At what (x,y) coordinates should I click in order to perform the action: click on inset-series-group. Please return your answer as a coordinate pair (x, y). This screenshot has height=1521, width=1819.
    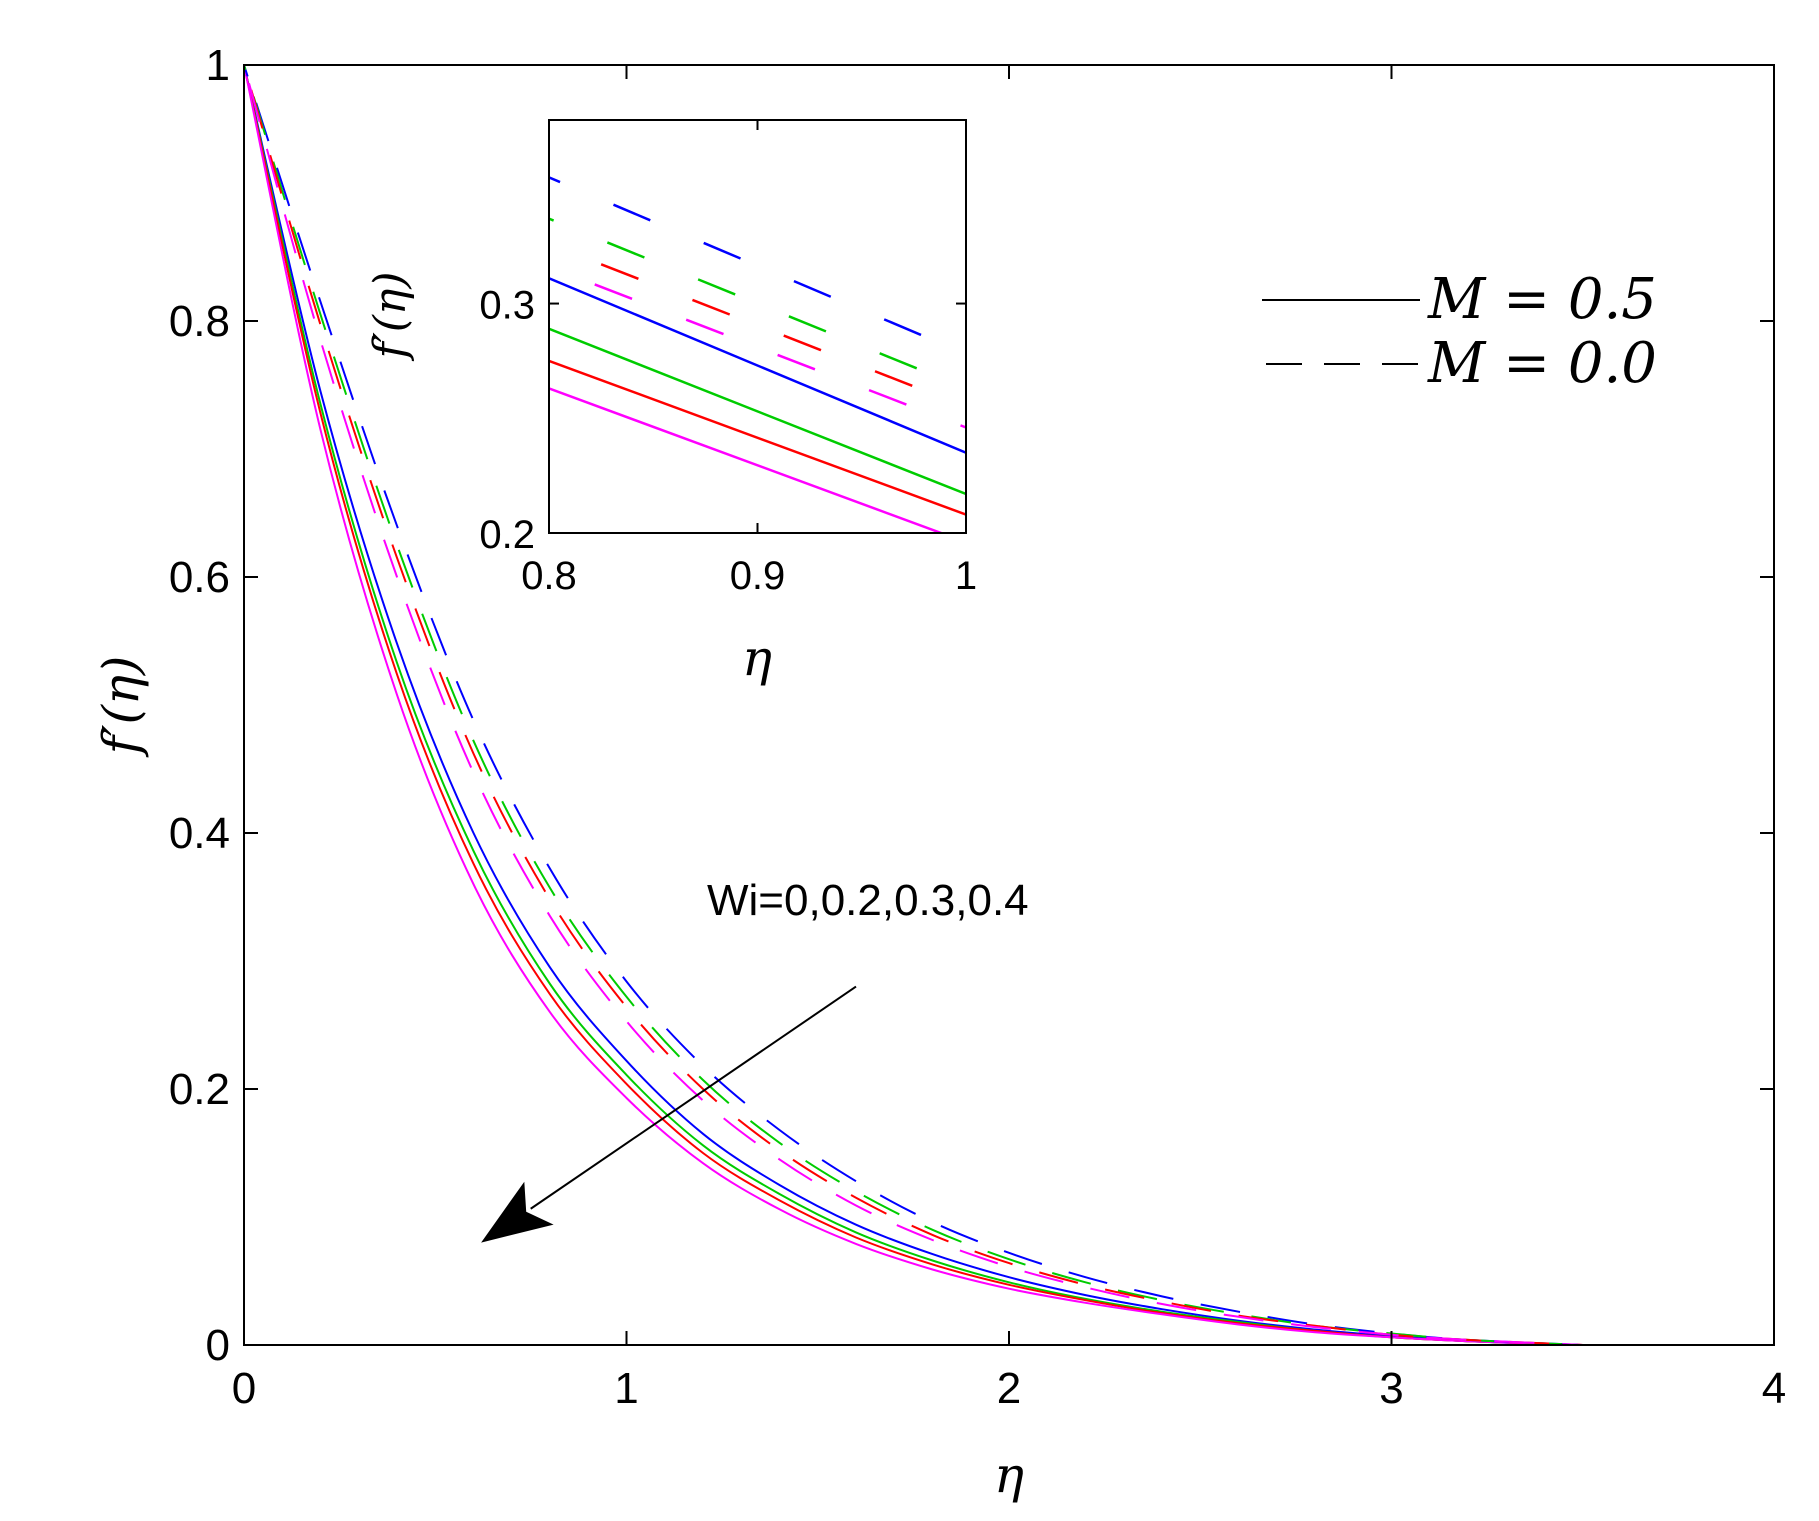
    Looking at the image, I should click on (757, 354).